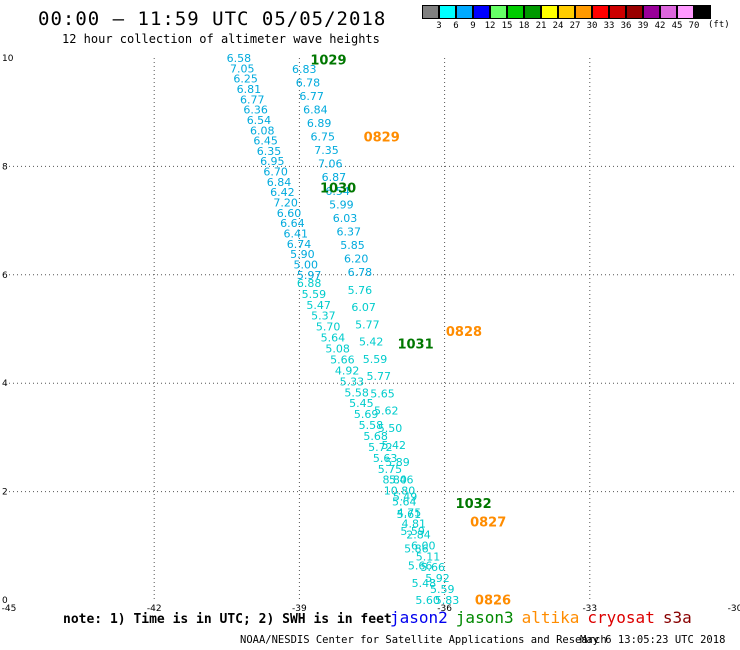  What do you see at coordinates (694, 26) in the screenshot?
I see `colorbar-label: 70` at bounding box center [694, 26].